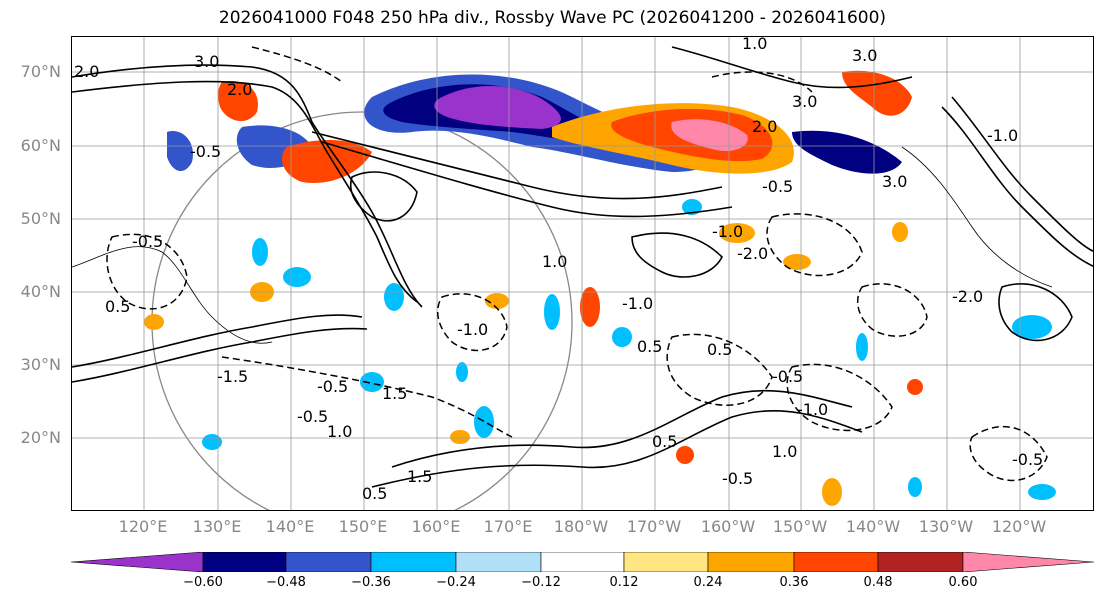  I want to click on lon-label-150w: 150°W, so click(800, 526).